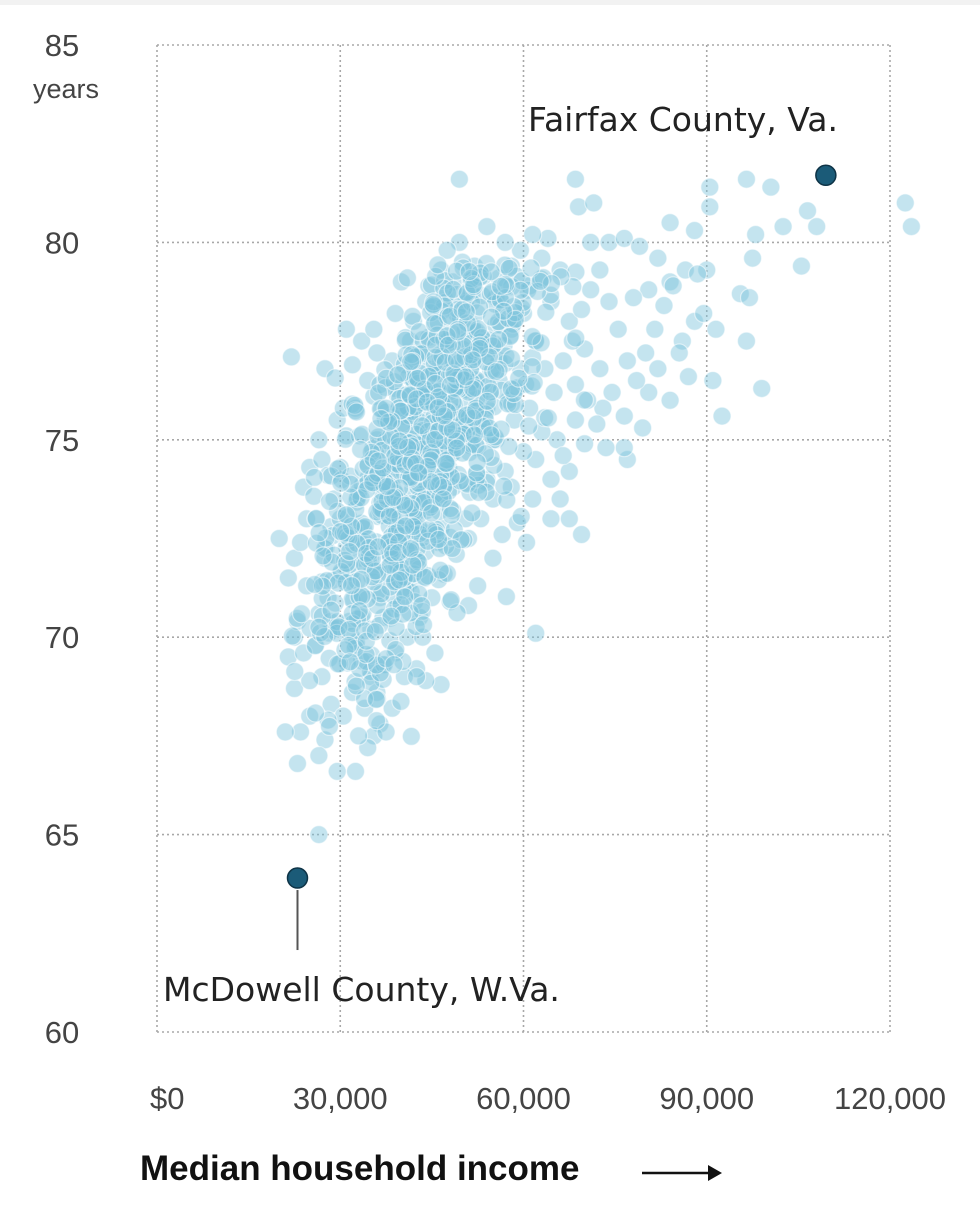  What do you see at coordinates (62, 440) in the screenshot?
I see `y-tick-label: 75` at bounding box center [62, 440].